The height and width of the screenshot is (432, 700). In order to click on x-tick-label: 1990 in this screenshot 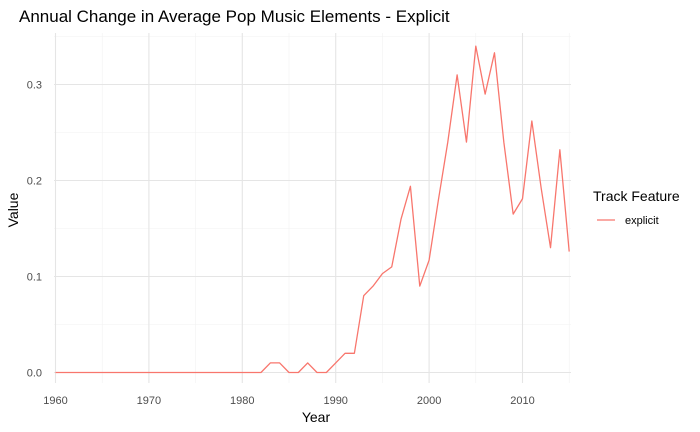, I will do `click(335, 401)`.